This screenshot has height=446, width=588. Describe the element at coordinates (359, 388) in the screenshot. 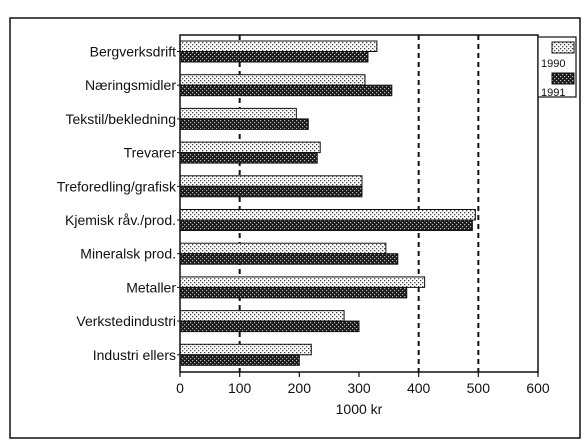

I see `x-tick-label: 300` at that location.